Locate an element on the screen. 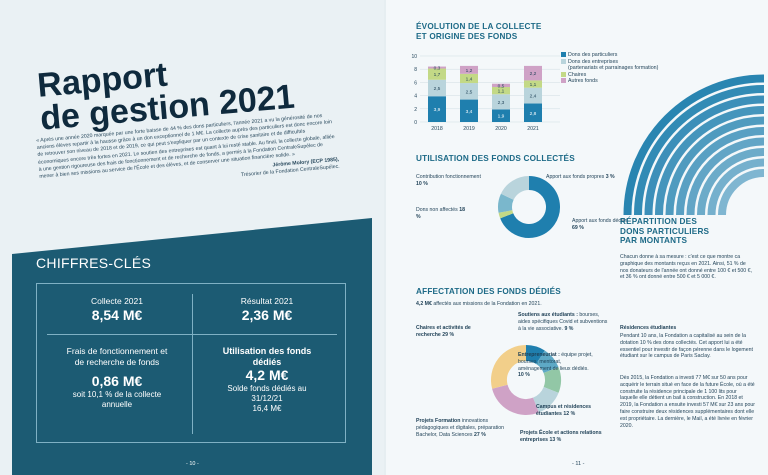 Image resolution: width=768 pixels, height=475 pixels. bar-value-label: 0,5 is located at coordinates (501, 86).